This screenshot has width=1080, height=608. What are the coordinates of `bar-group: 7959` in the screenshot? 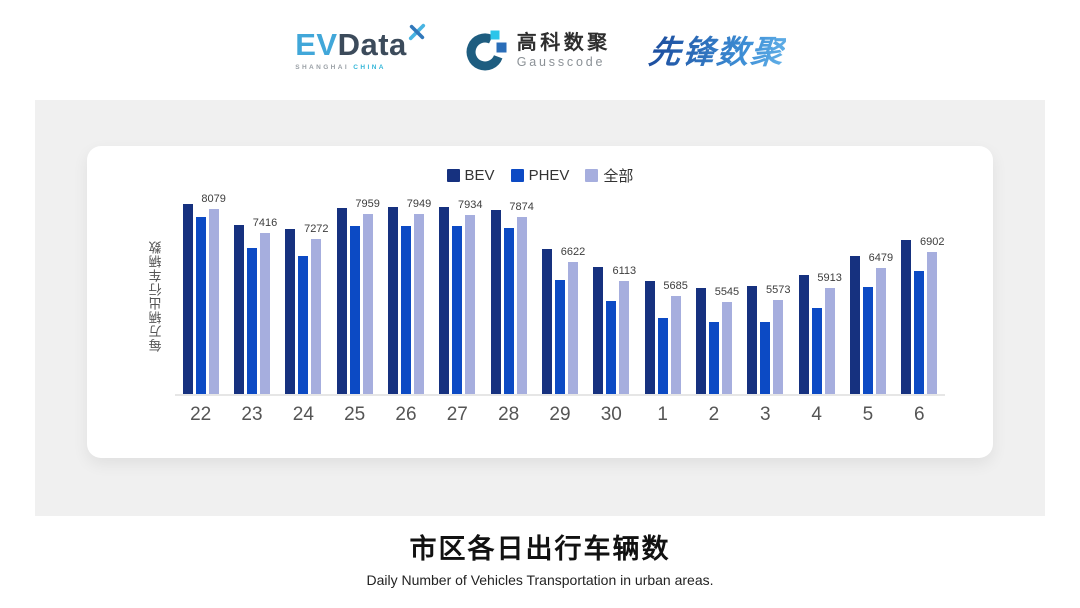 It's located at (358, 295).